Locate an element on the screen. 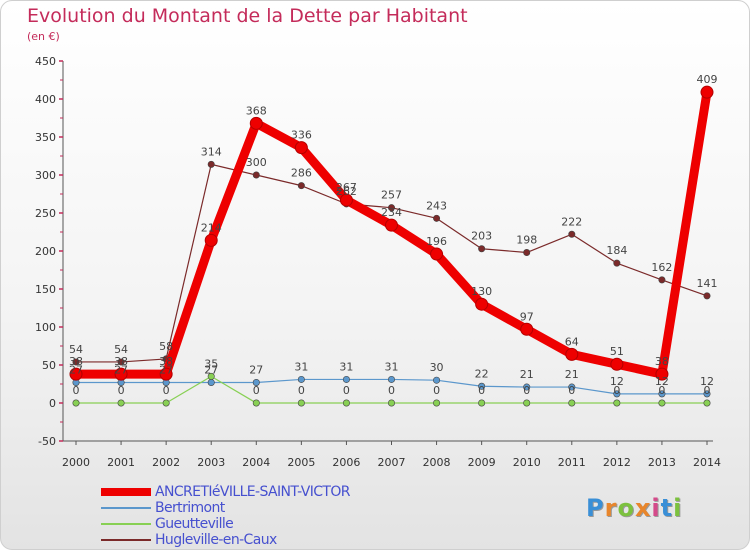 The image size is (750, 550). chart-subtitle: (en €) is located at coordinates (43, 36).